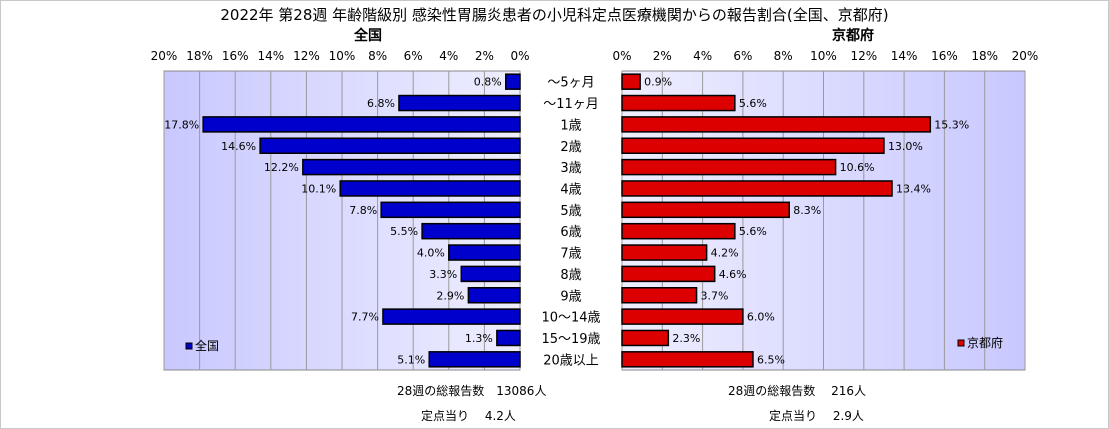 This screenshot has width=1109, height=429. What do you see at coordinates (479, 338) in the screenshot?
I see `national-value-label: 1.3%` at bounding box center [479, 338].